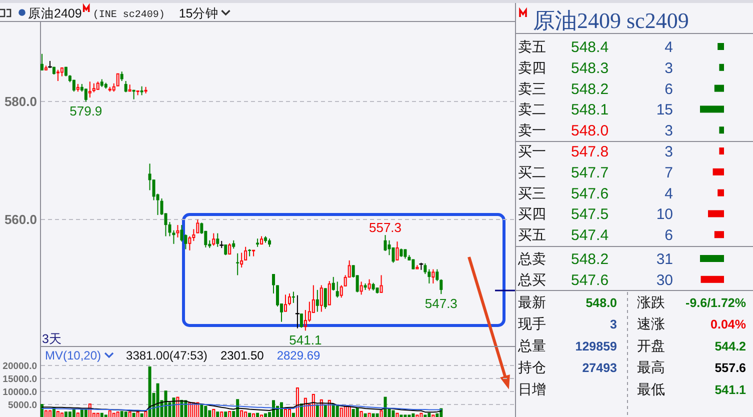  I want to click on category-label: 持仓, so click(532, 367).